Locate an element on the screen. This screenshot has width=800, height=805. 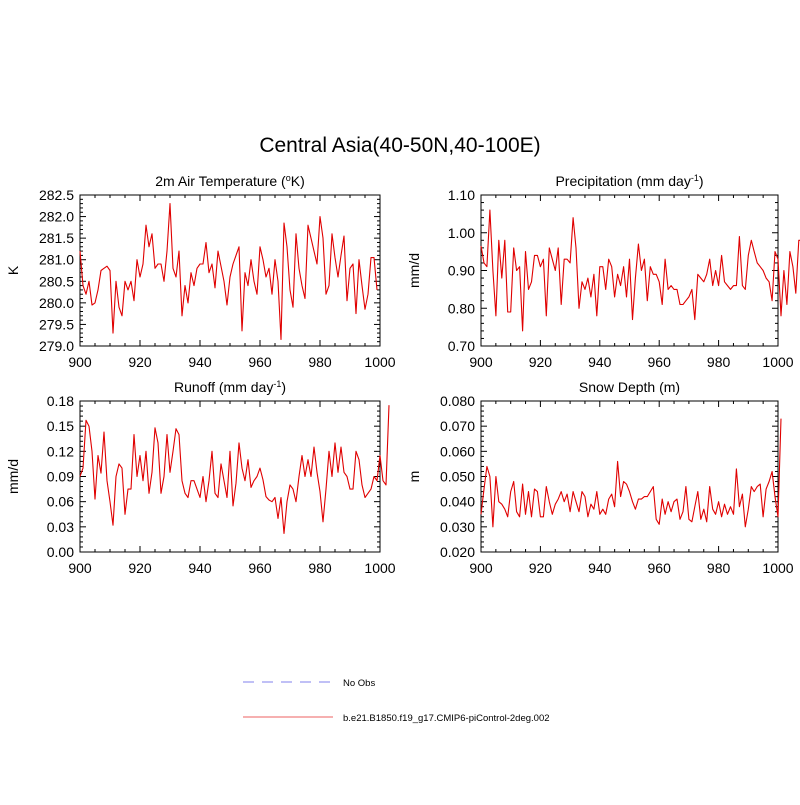
y-tick-label: 0.15 is located at coordinates (60, 426).